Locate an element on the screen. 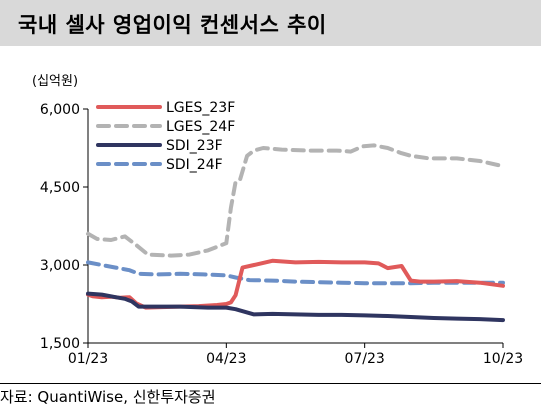  x-tick-label: 07/23 is located at coordinates (364, 359).